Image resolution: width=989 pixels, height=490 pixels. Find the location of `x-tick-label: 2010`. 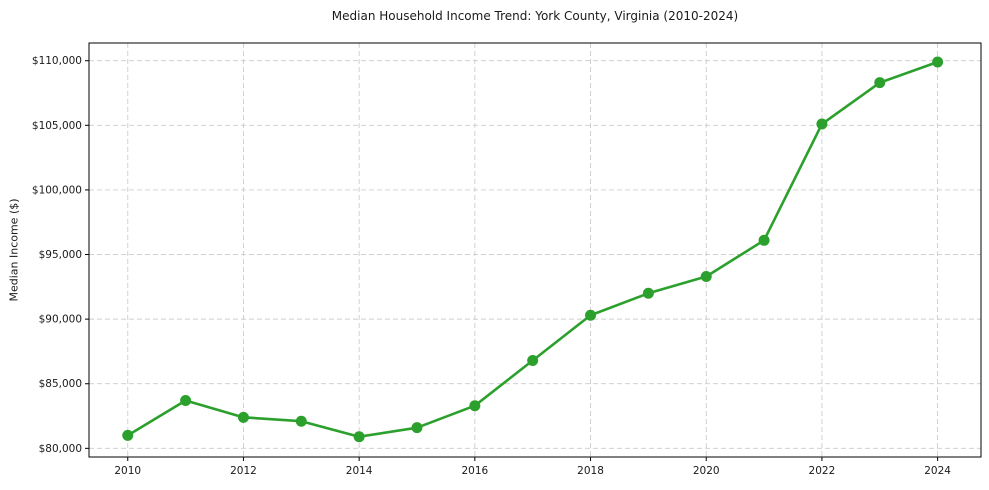

x-tick-label: 2010 is located at coordinates (127, 471).